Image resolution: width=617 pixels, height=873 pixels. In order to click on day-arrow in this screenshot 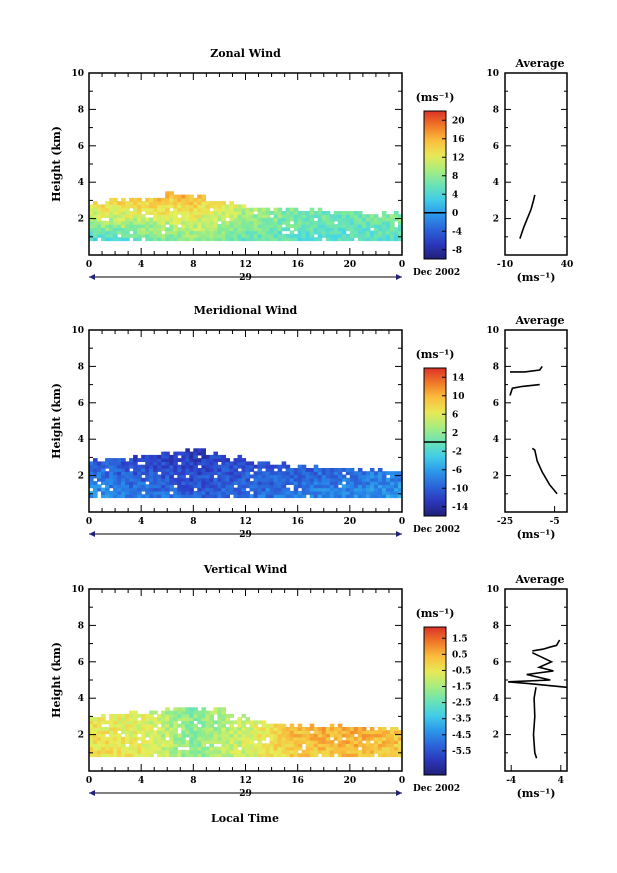, I will do `click(92, 534)`.